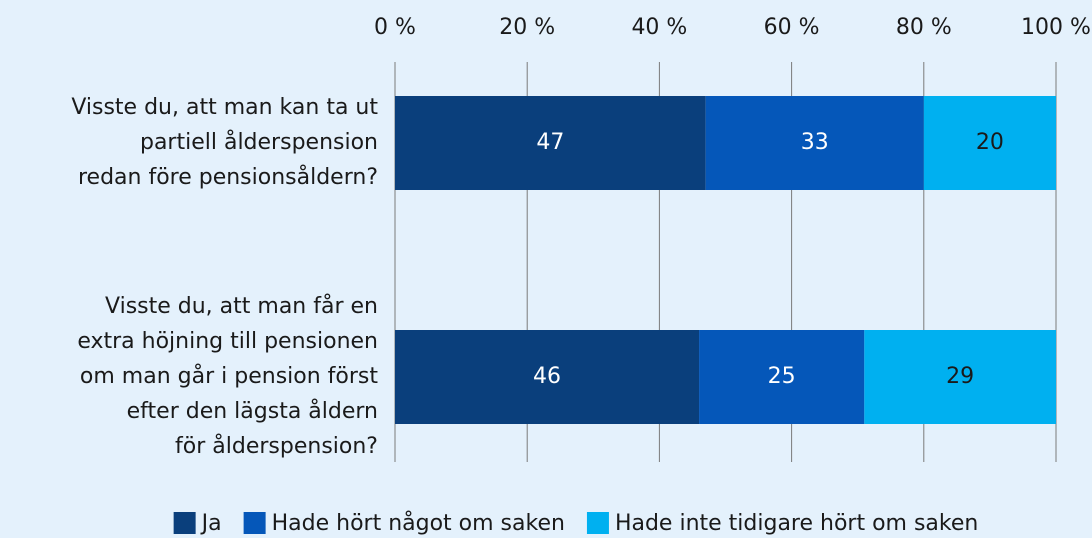 Image resolution: width=1092 pixels, height=538 pixels. I want to click on data-label: 29, so click(960, 376).